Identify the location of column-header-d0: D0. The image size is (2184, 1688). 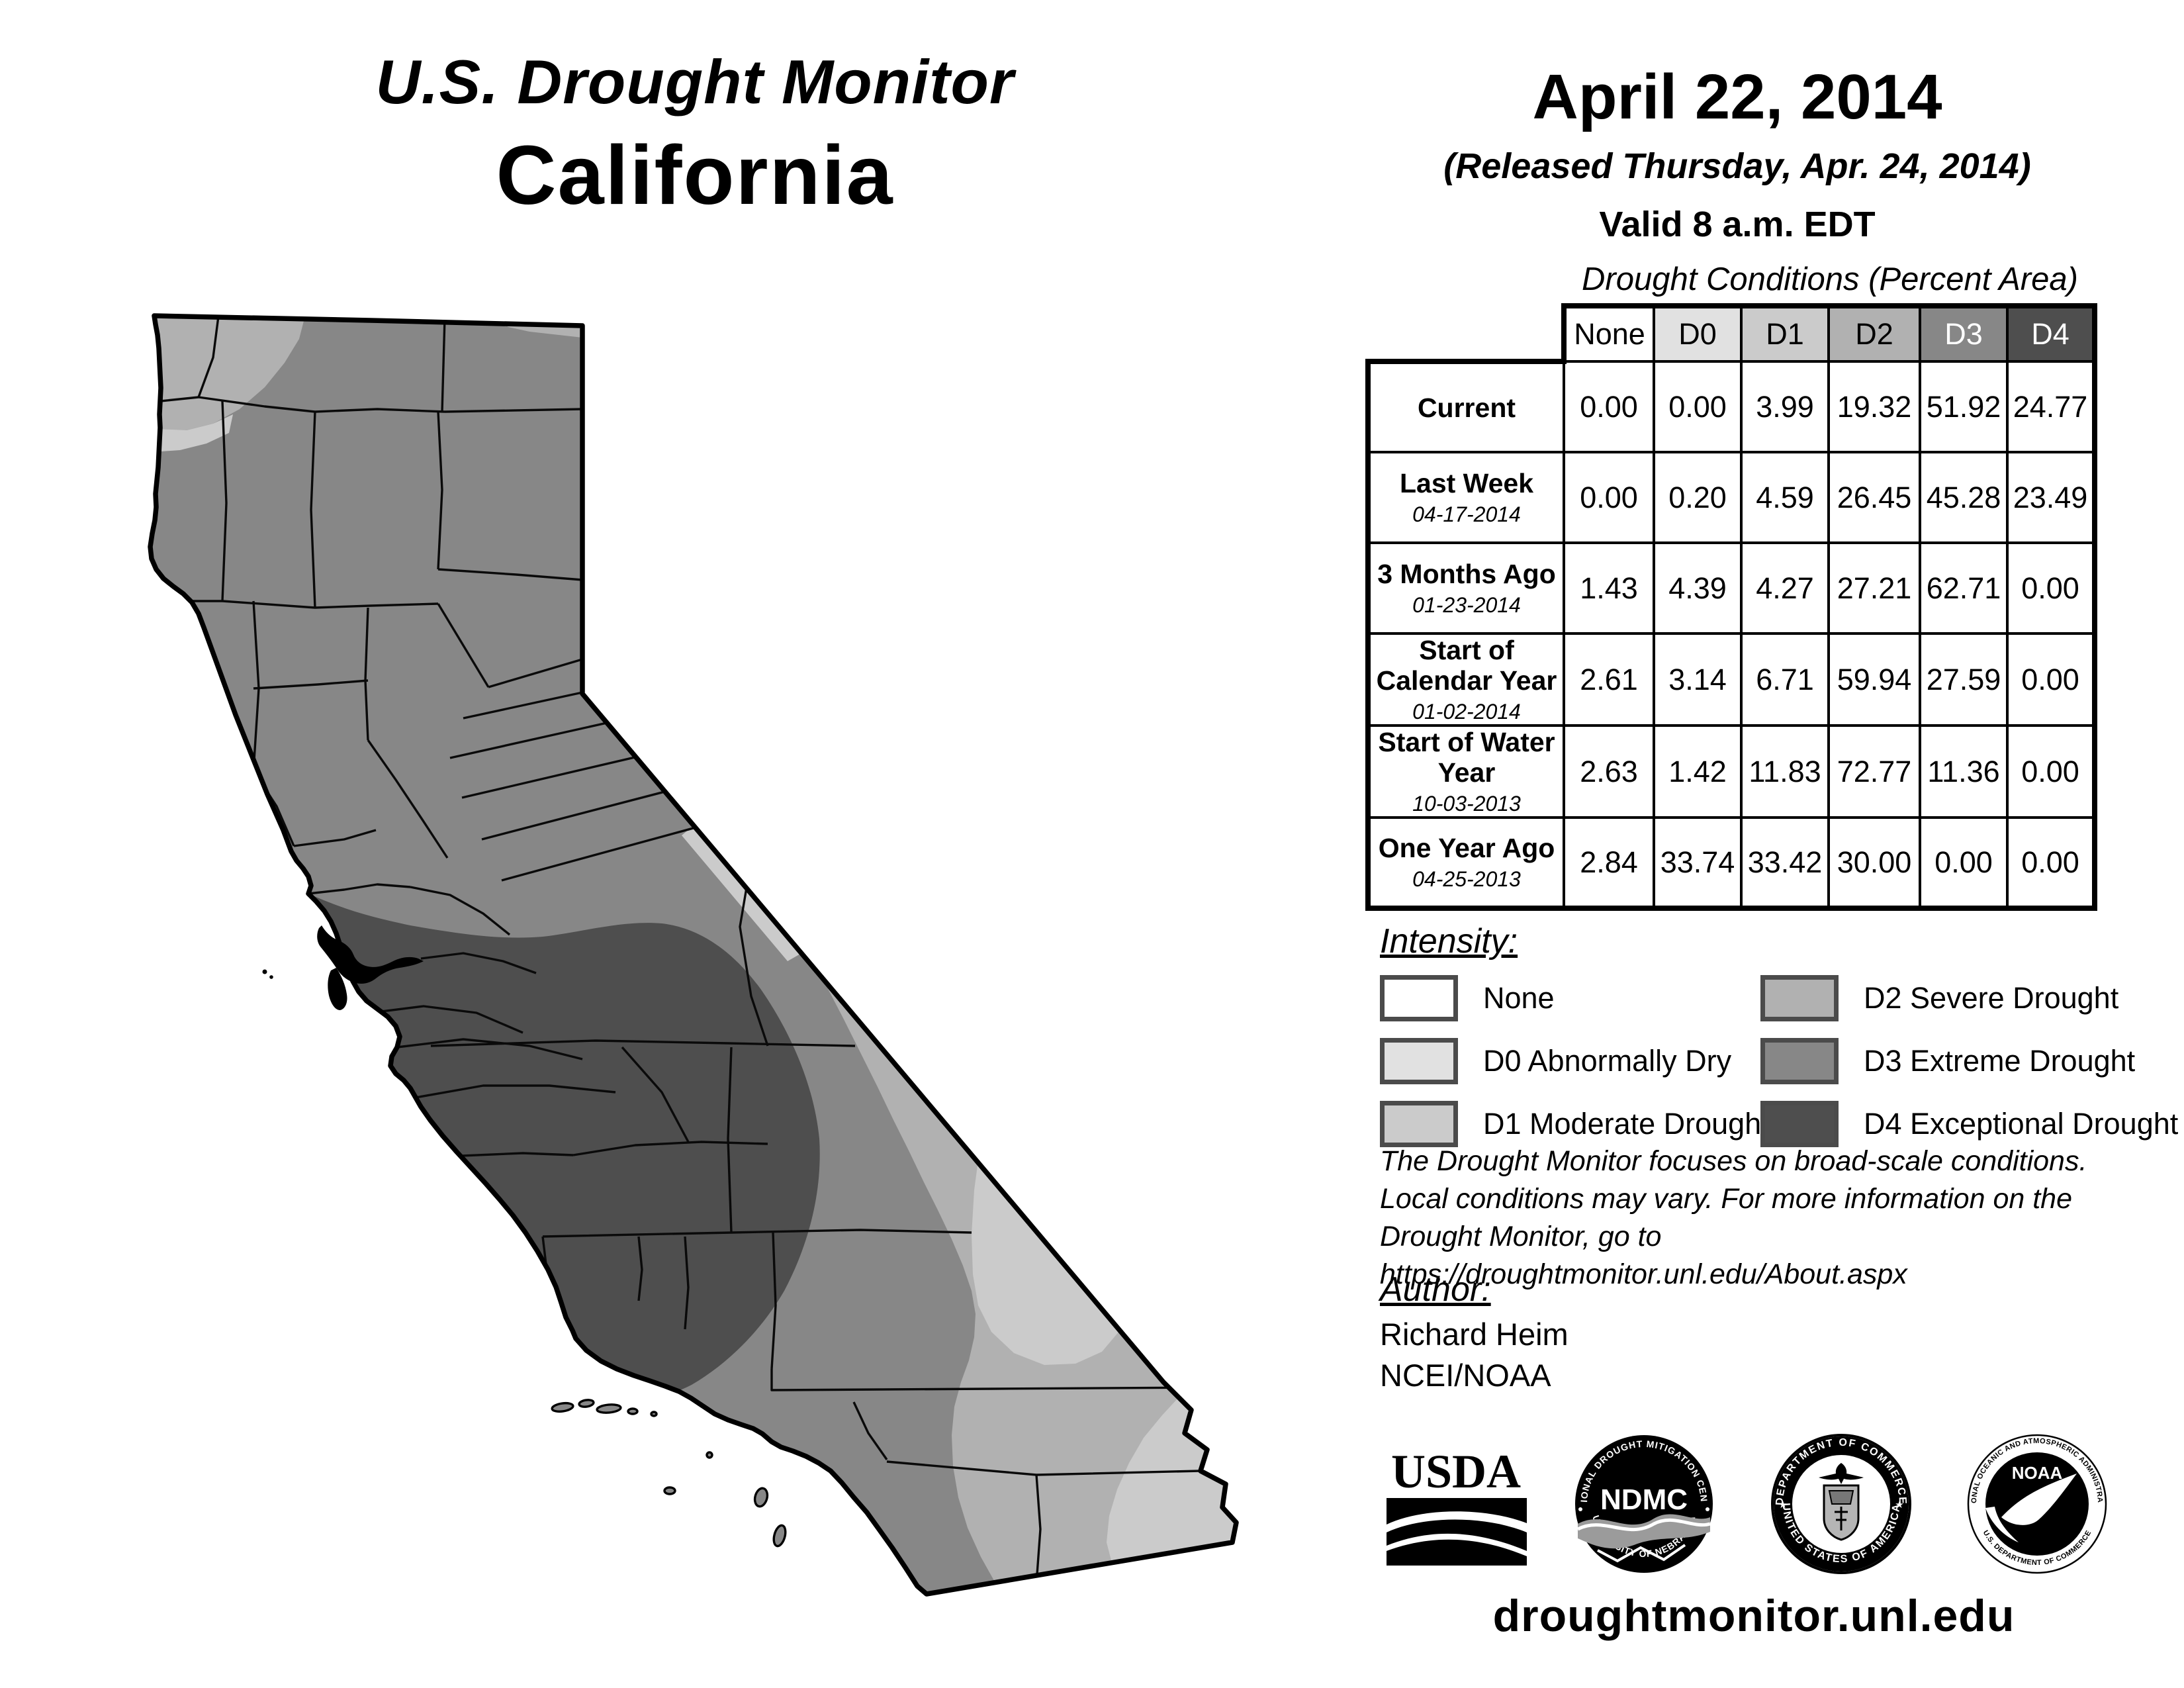
(1698, 333).